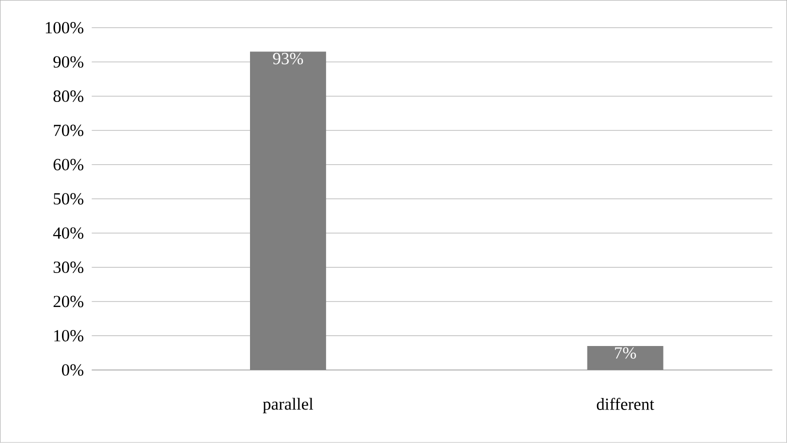 The width and height of the screenshot is (787, 443). Describe the element at coordinates (288, 406) in the screenshot. I see `x-tick-label: parallel` at that location.